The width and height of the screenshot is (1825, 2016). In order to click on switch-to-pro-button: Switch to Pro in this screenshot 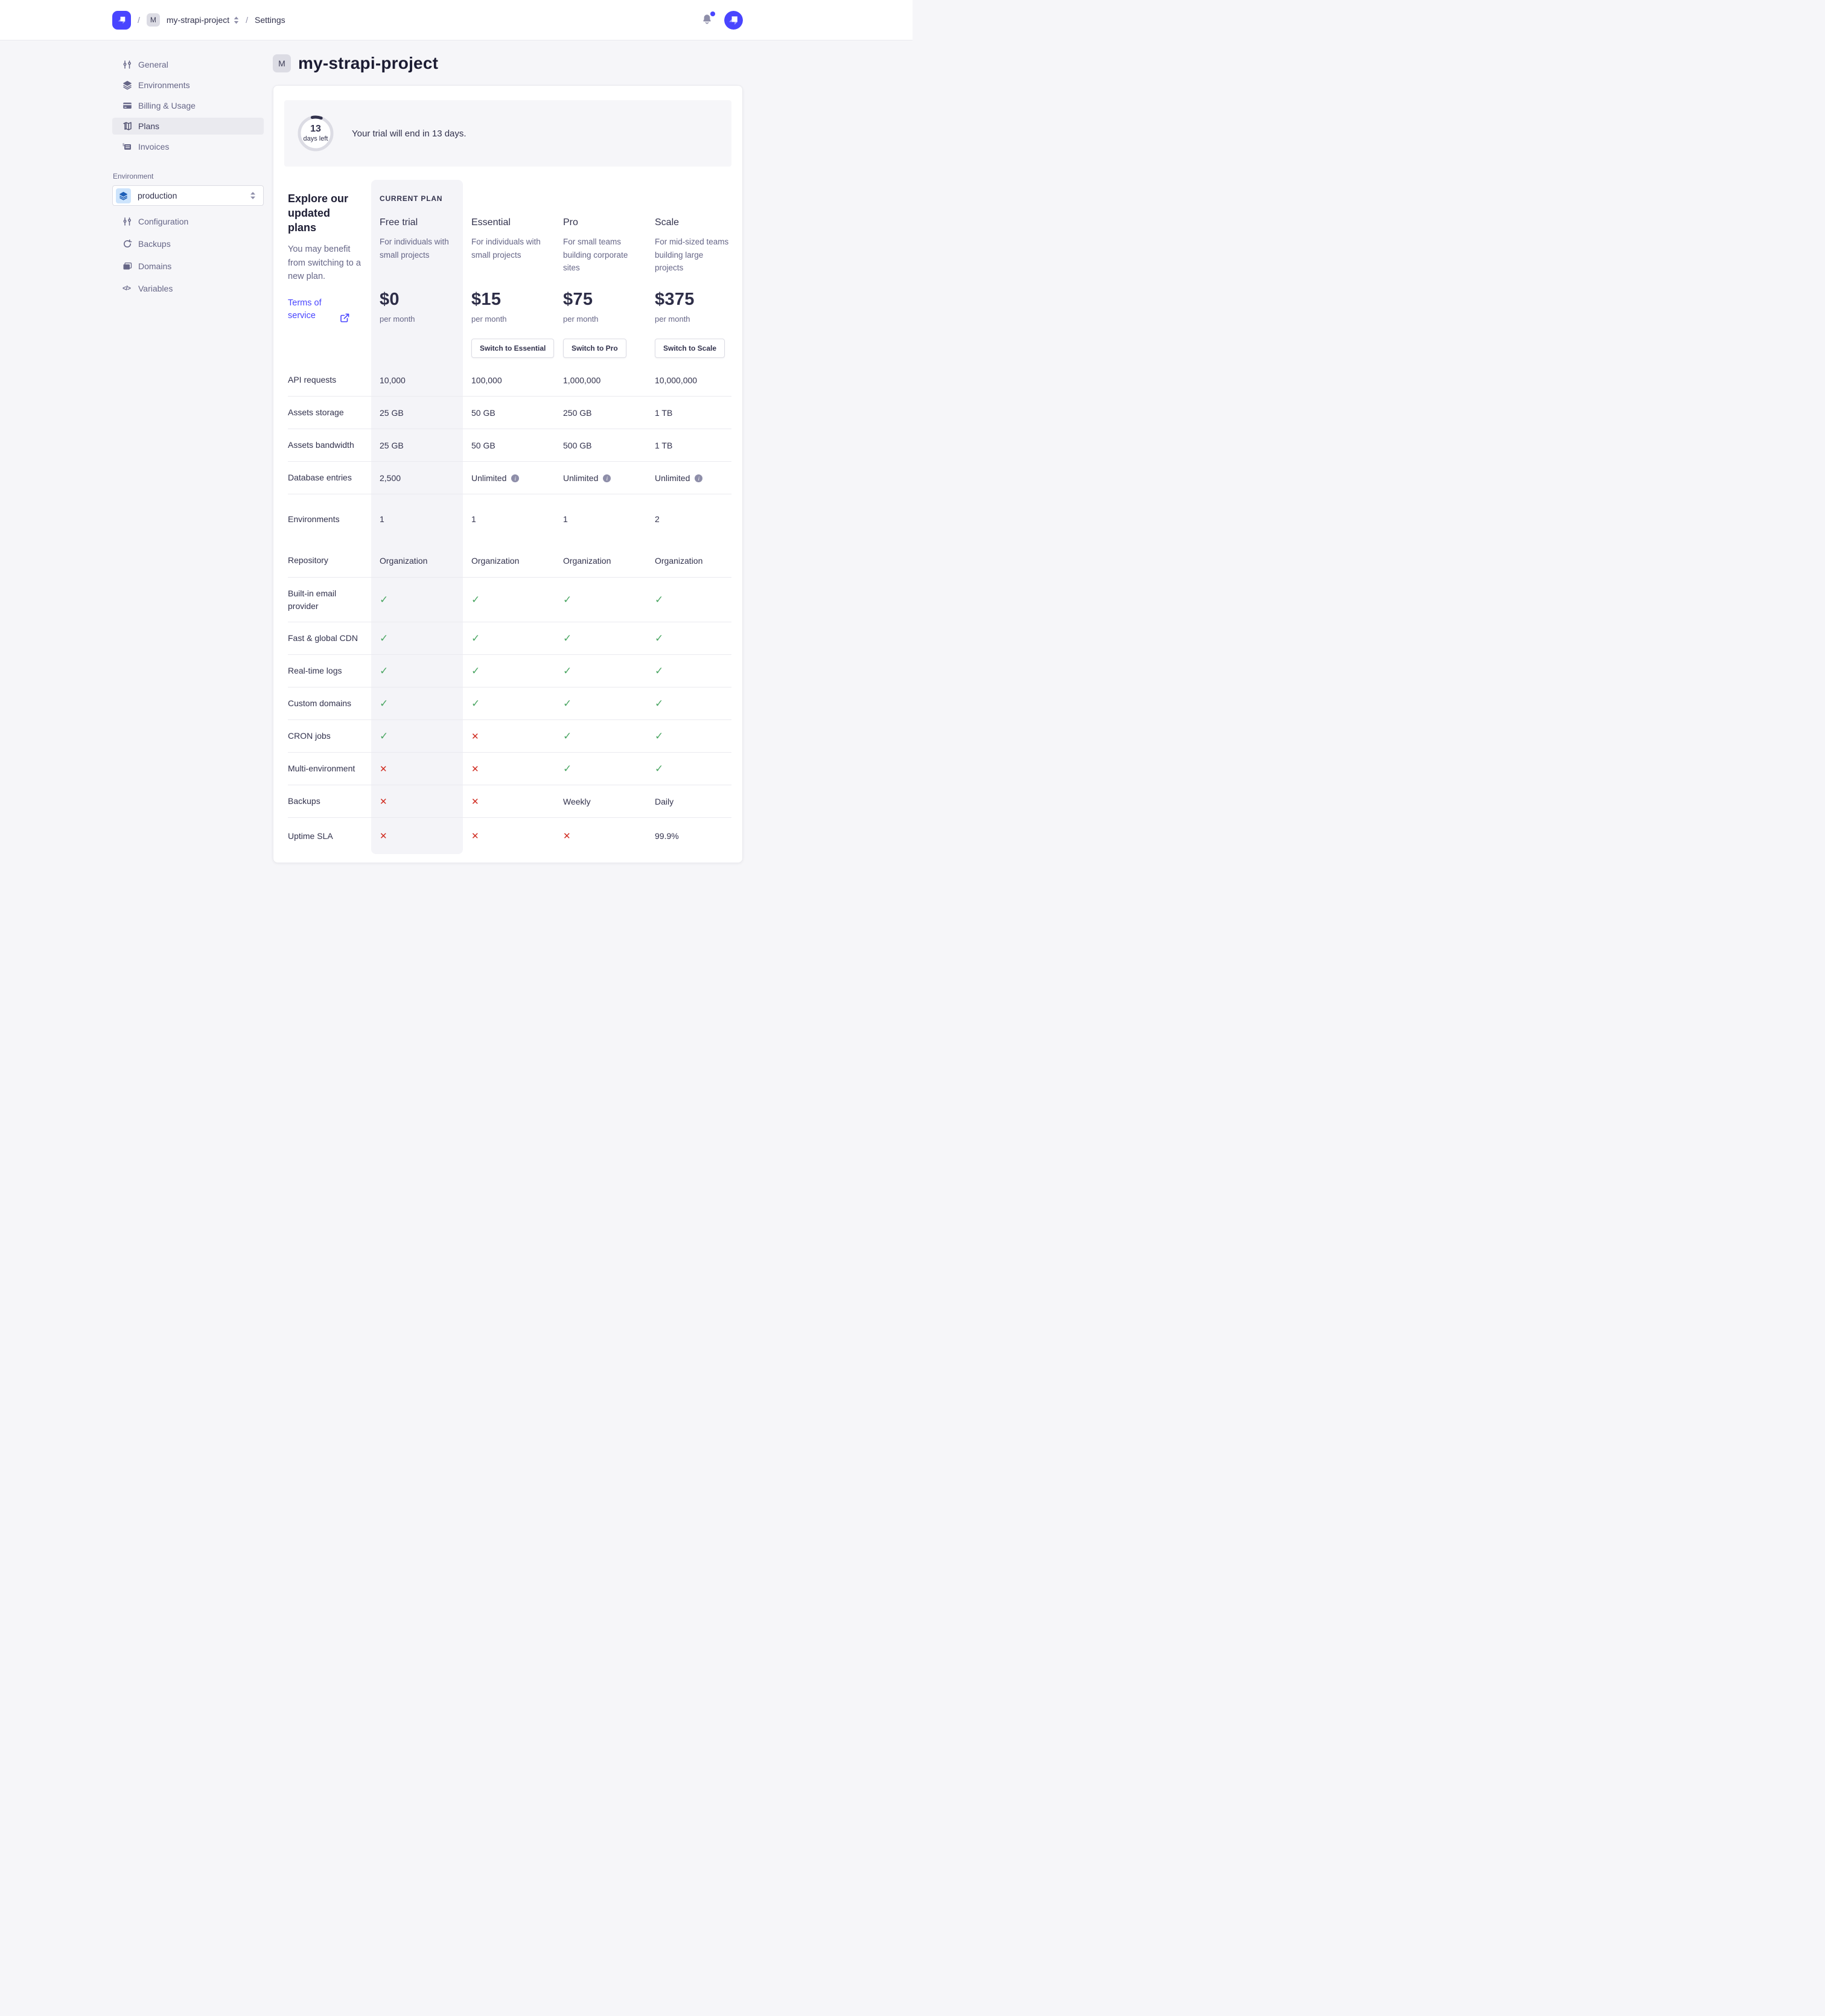, I will do `click(594, 348)`.